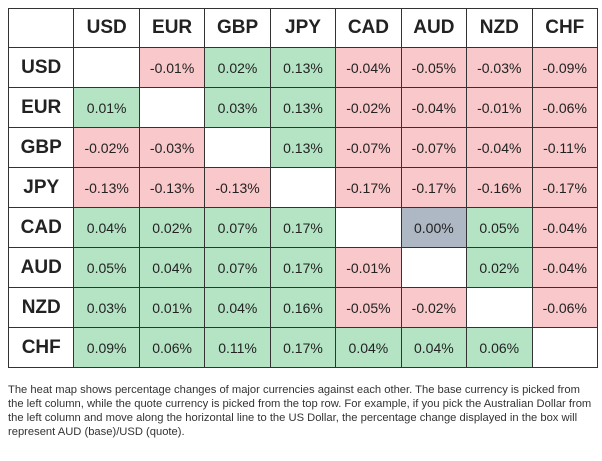 The width and height of the screenshot is (602, 461). I want to click on table-row: CAD 0.04% 0.02% 0.07% 0.17% 0.00% 0.05% -0.04%, so click(302, 227).